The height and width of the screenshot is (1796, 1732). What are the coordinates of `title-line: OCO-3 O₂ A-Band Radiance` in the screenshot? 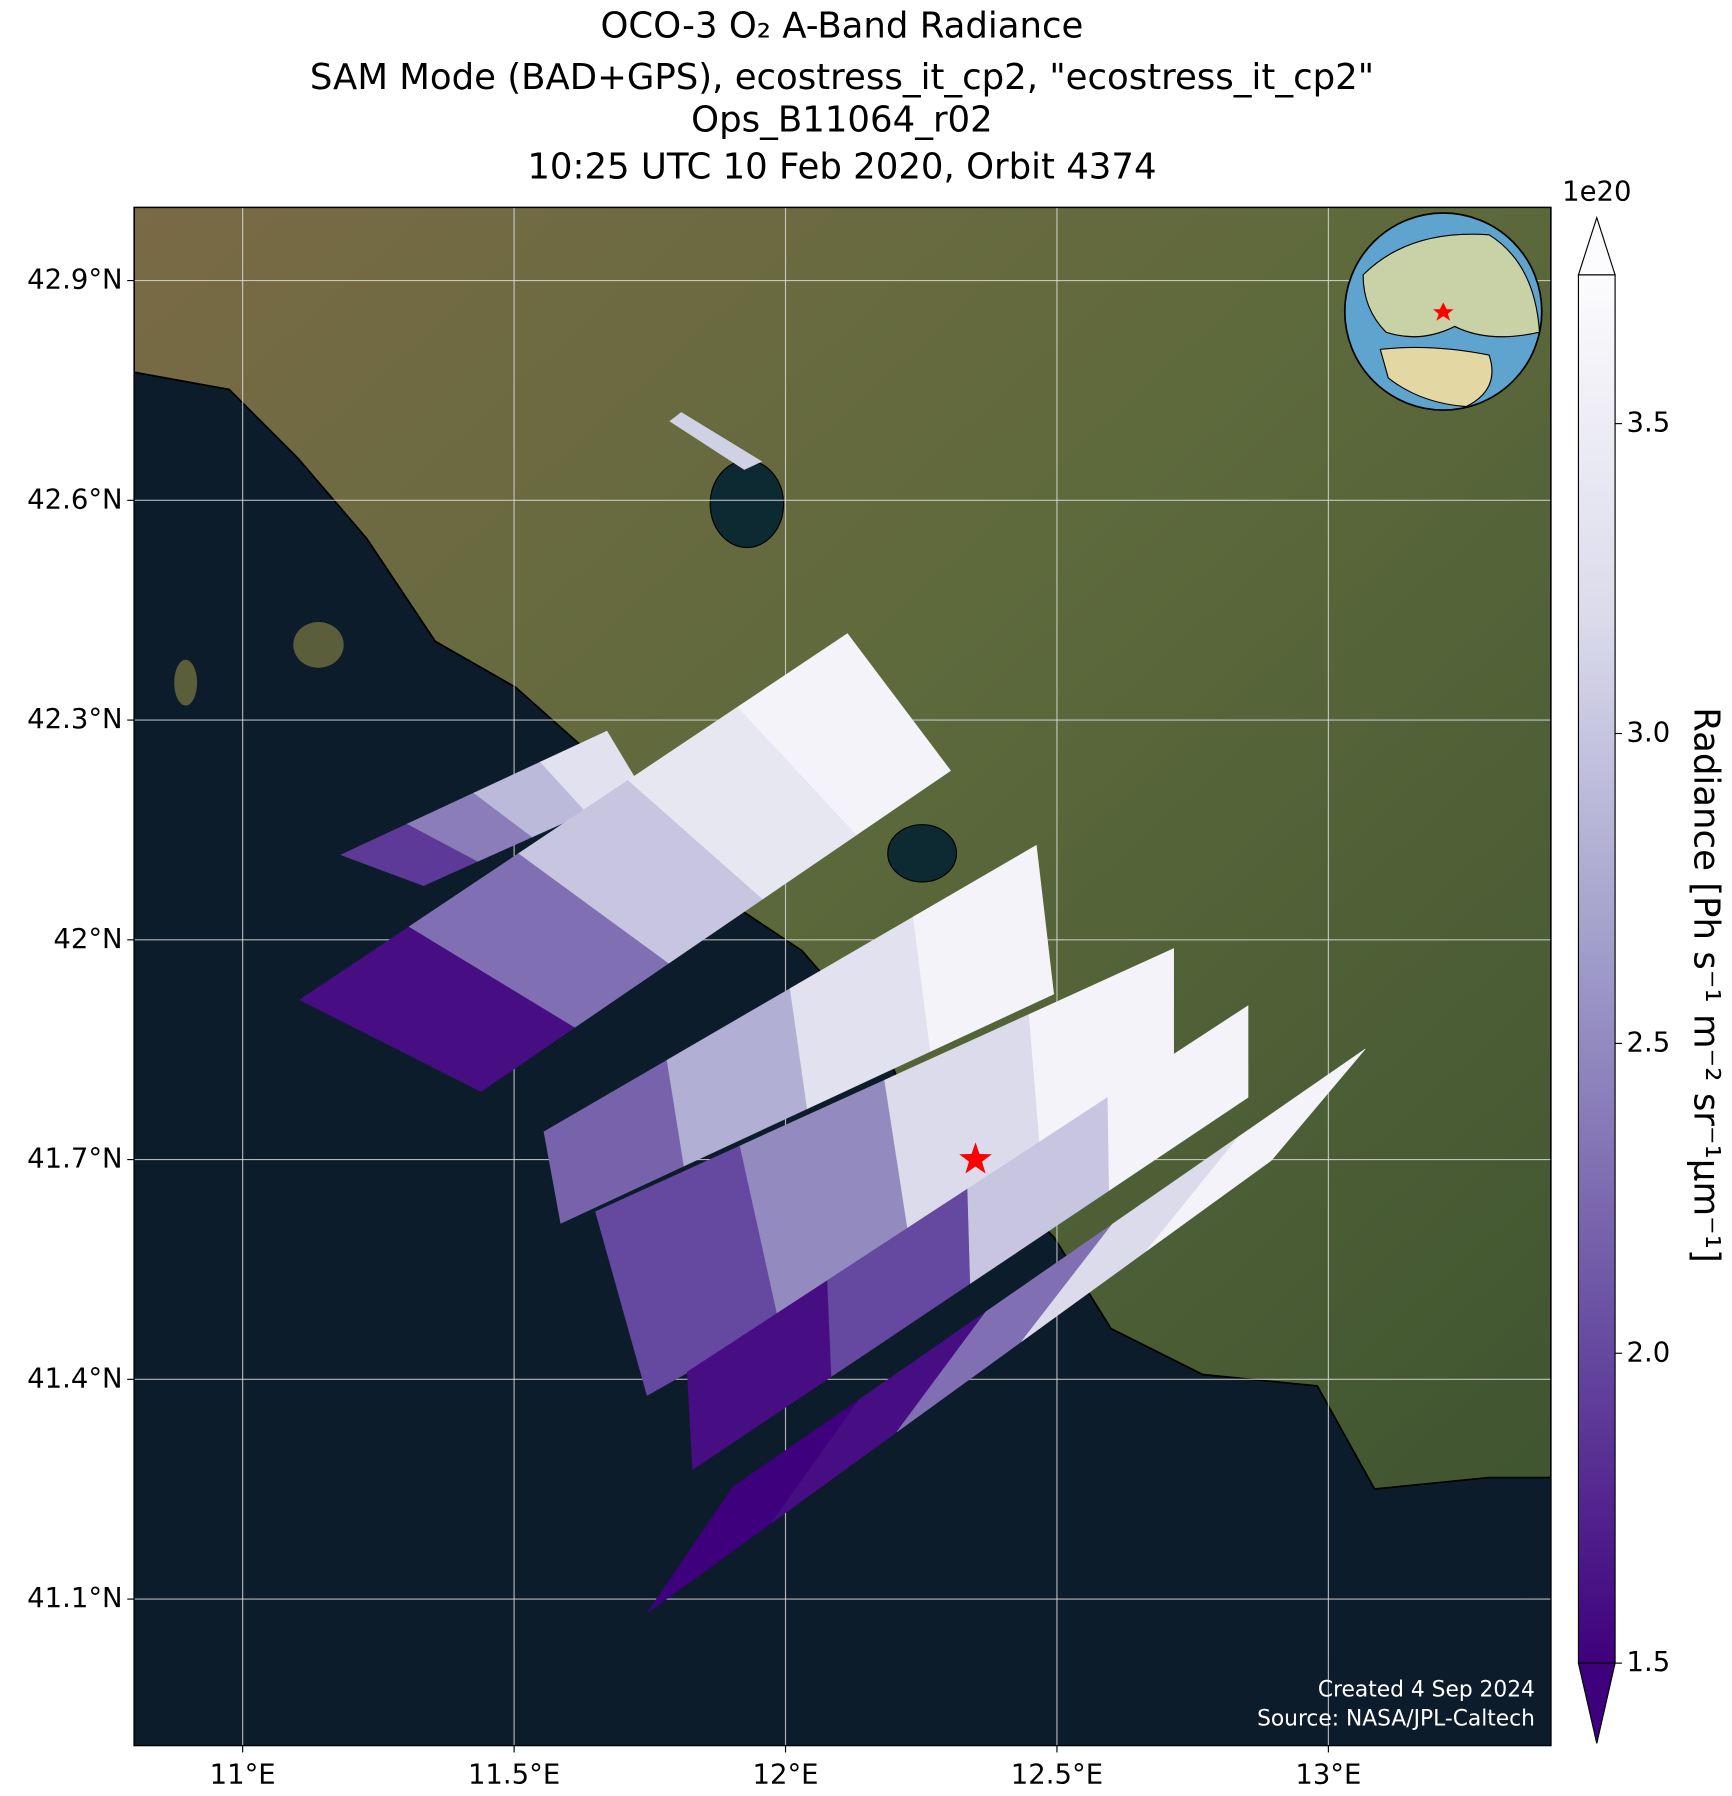 It's located at (841, 25).